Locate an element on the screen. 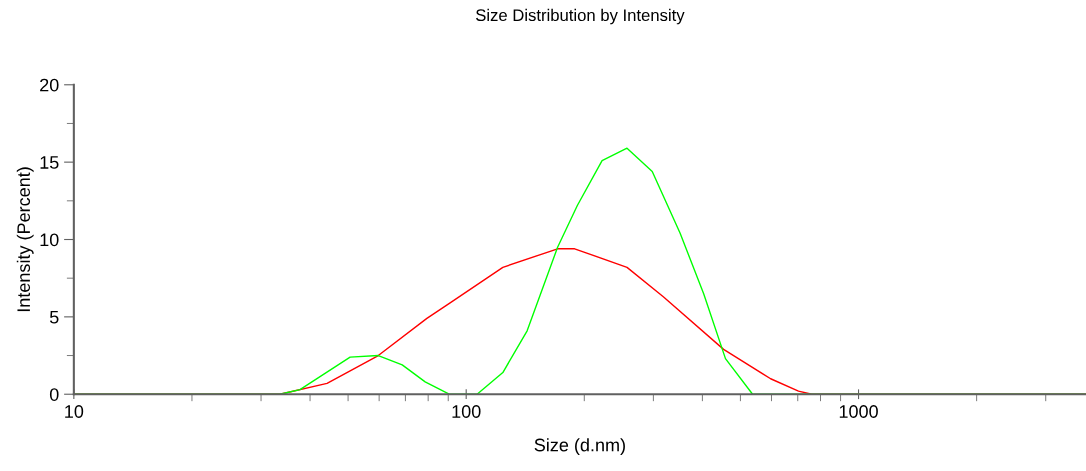 The width and height of the screenshot is (1086, 471). x-tick-label: 100 is located at coordinates (466, 411).